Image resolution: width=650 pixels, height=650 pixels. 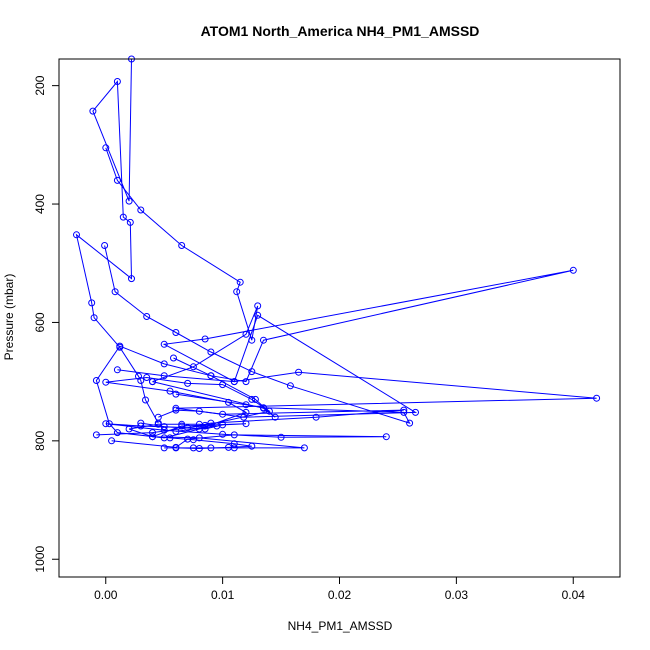 What do you see at coordinates (457, 595) in the screenshot?
I see `x-tick-label: 0.03` at bounding box center [457, 595].